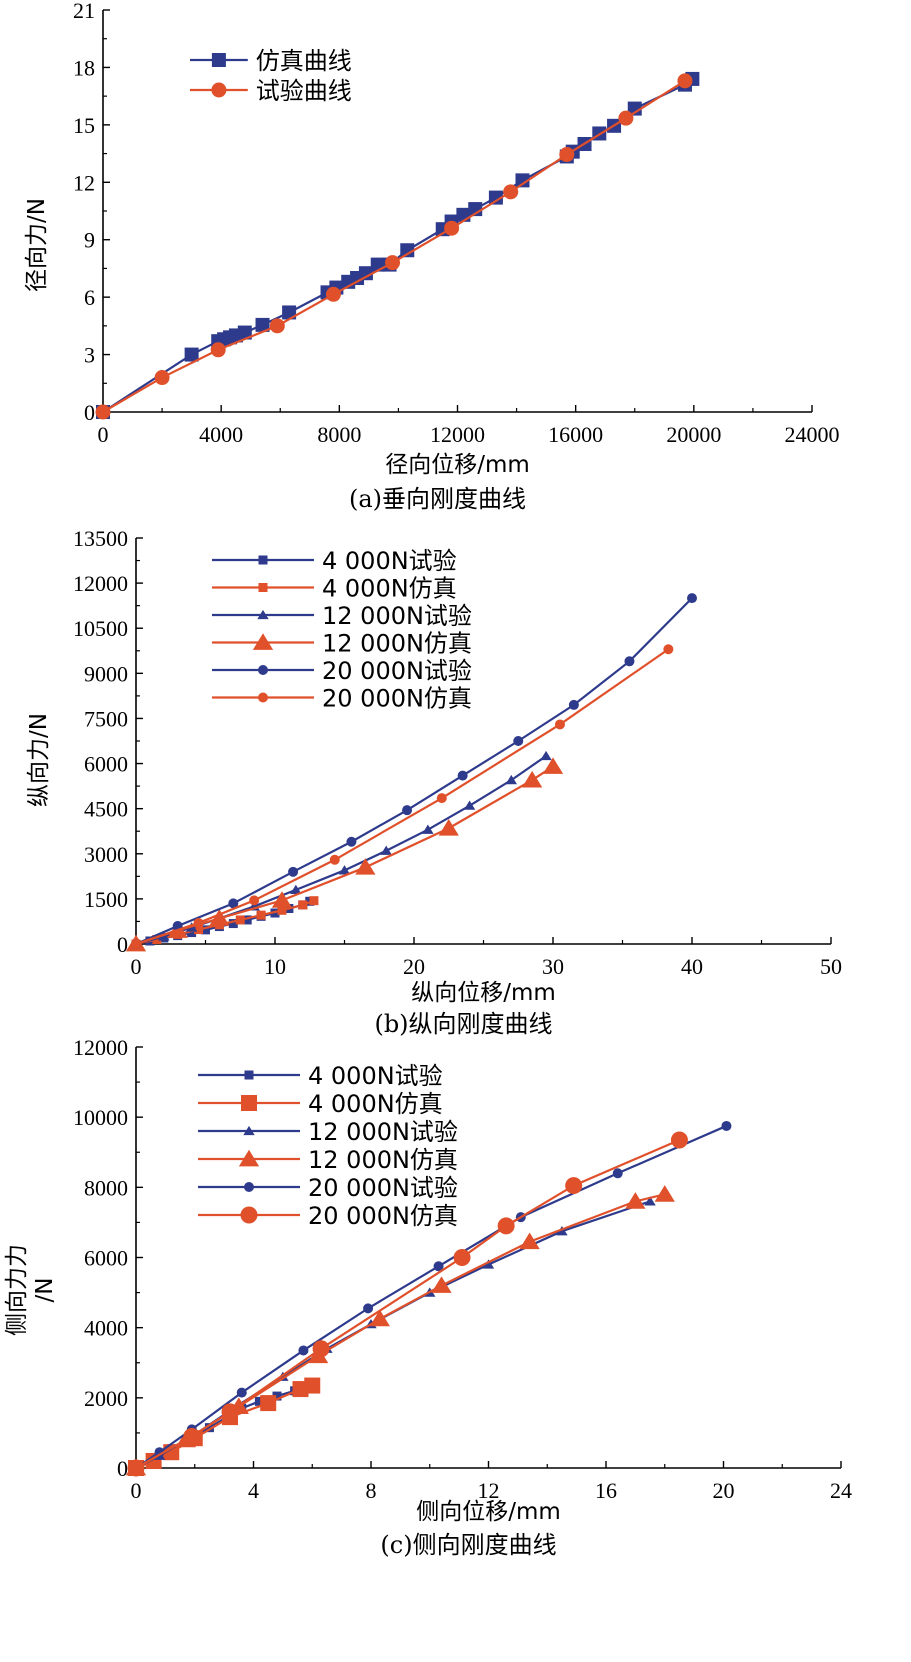 The height and width of the screenshot is (1662, 911). What do you see at coordinates (457, 434) in the screenshot?
I see `x-tick-label: 12000` at bounding box center [457, 434].